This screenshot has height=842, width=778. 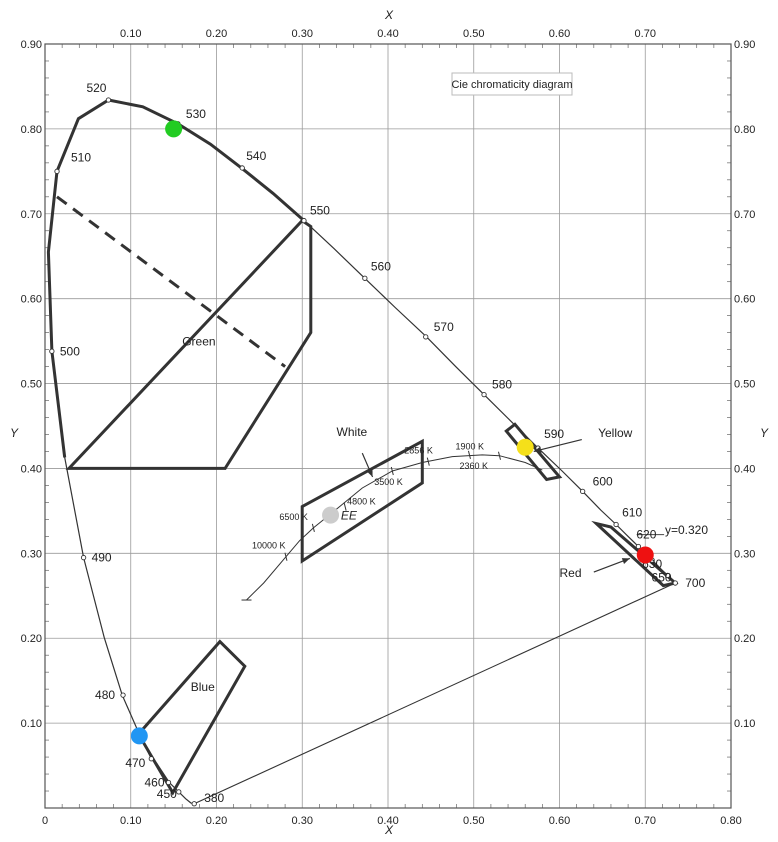 I want to click on y-tick-label-right: 0.90, so click(x=744, y=45).